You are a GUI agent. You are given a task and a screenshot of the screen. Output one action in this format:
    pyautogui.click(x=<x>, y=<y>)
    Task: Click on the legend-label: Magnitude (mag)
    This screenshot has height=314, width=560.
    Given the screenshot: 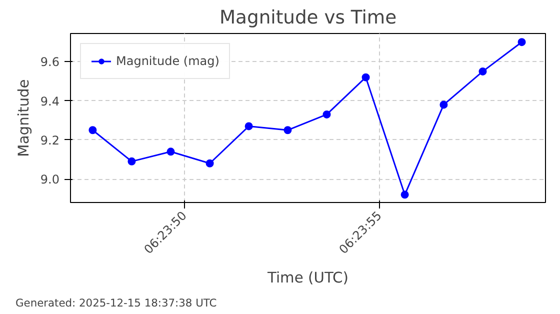 What is the action you would take?
    pyautogui.click(x=168, y=61)
    